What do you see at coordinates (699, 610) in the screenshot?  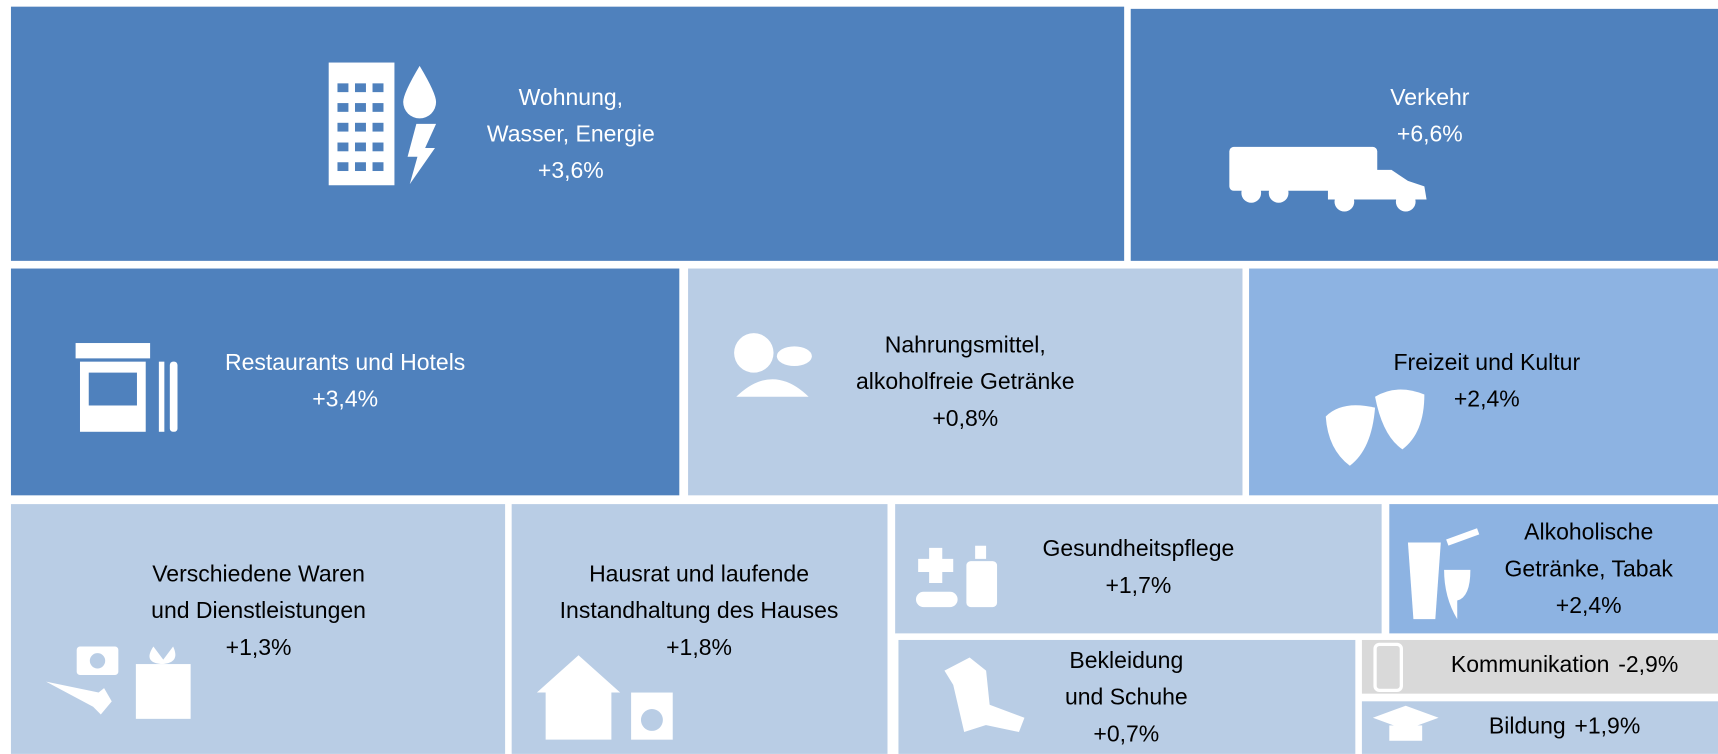 I see `tile-label: Instandhaltung des Hauses` at bounding box center [699, 610].